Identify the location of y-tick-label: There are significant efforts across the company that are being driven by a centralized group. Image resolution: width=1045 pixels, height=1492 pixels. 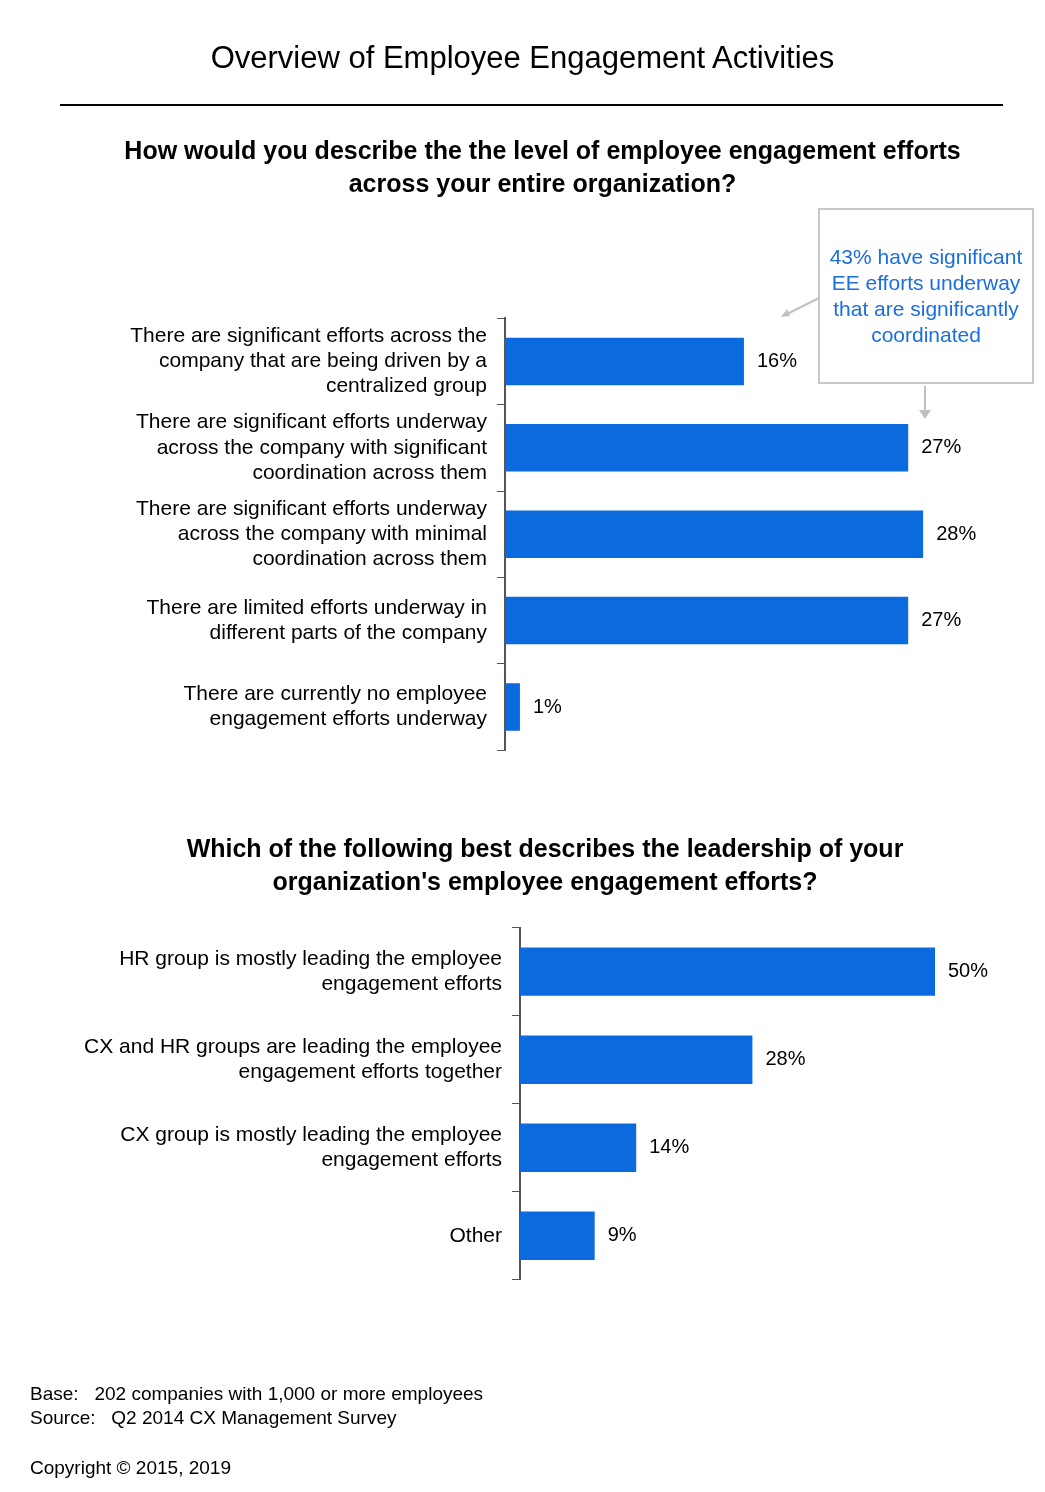
(309, 360).